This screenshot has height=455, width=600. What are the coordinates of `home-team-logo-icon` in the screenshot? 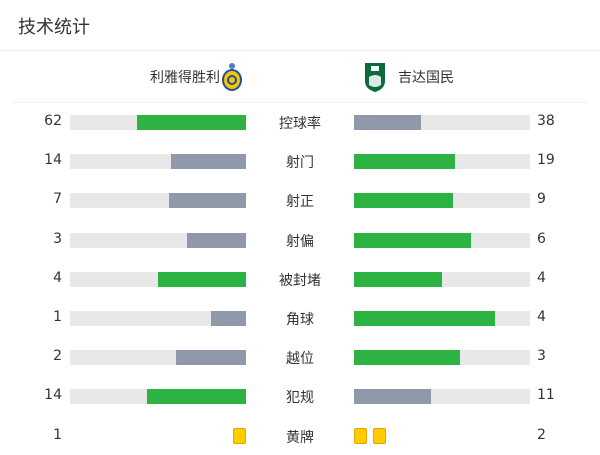 It's located at (232, 77).